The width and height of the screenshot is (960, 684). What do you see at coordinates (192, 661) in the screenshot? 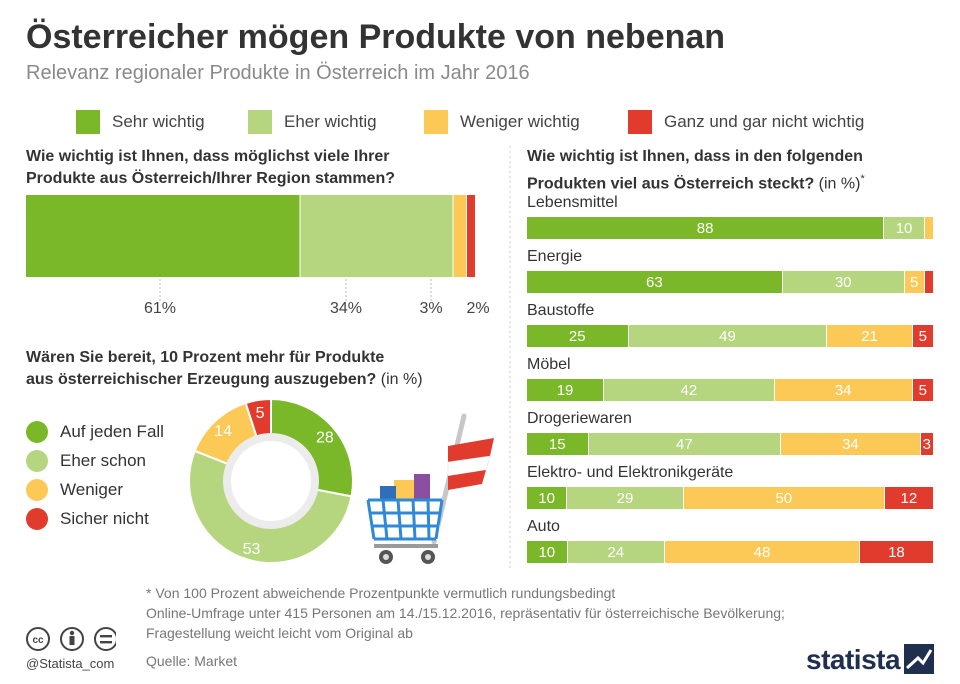
I see `source-note: Quelle: Market` at bounding box center [192, 661].